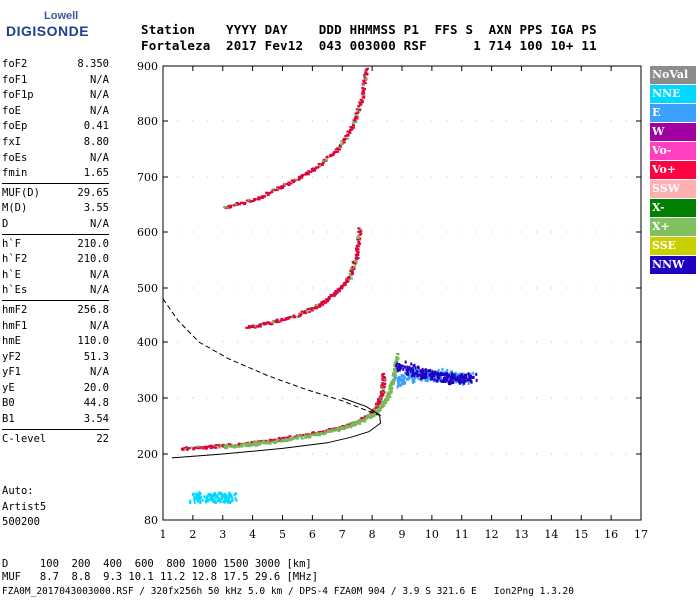 This screenshot has width=700, height=600. I want to click on param-value: 44.8, so click(96, 403).